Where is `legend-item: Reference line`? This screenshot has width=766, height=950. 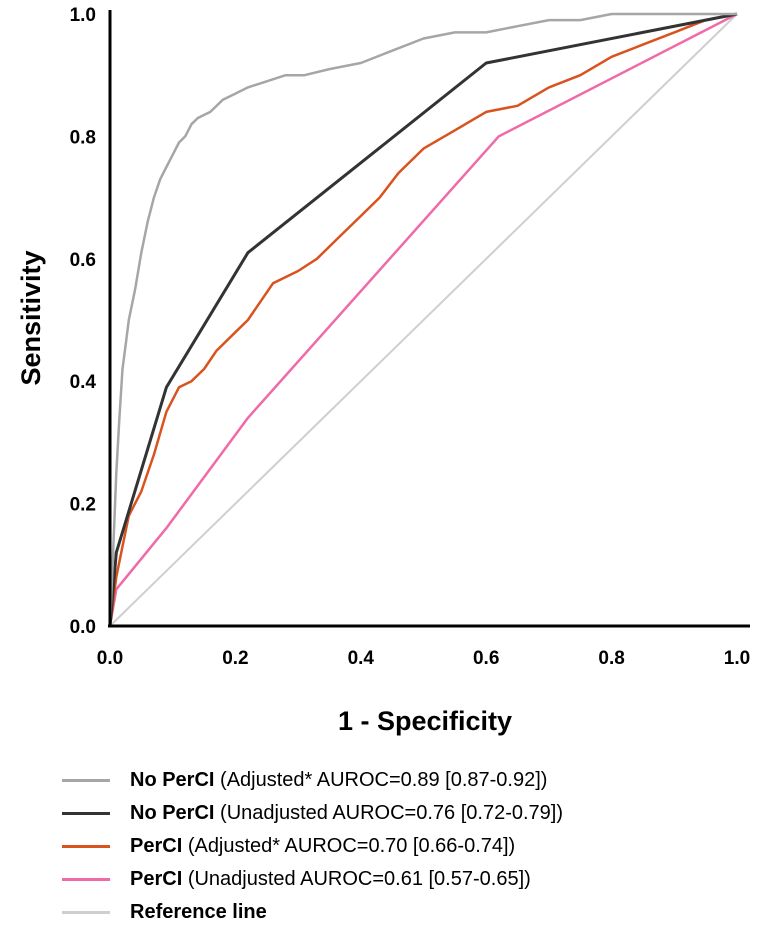 legend-item: Reference line is located at coordinates (407, 912).